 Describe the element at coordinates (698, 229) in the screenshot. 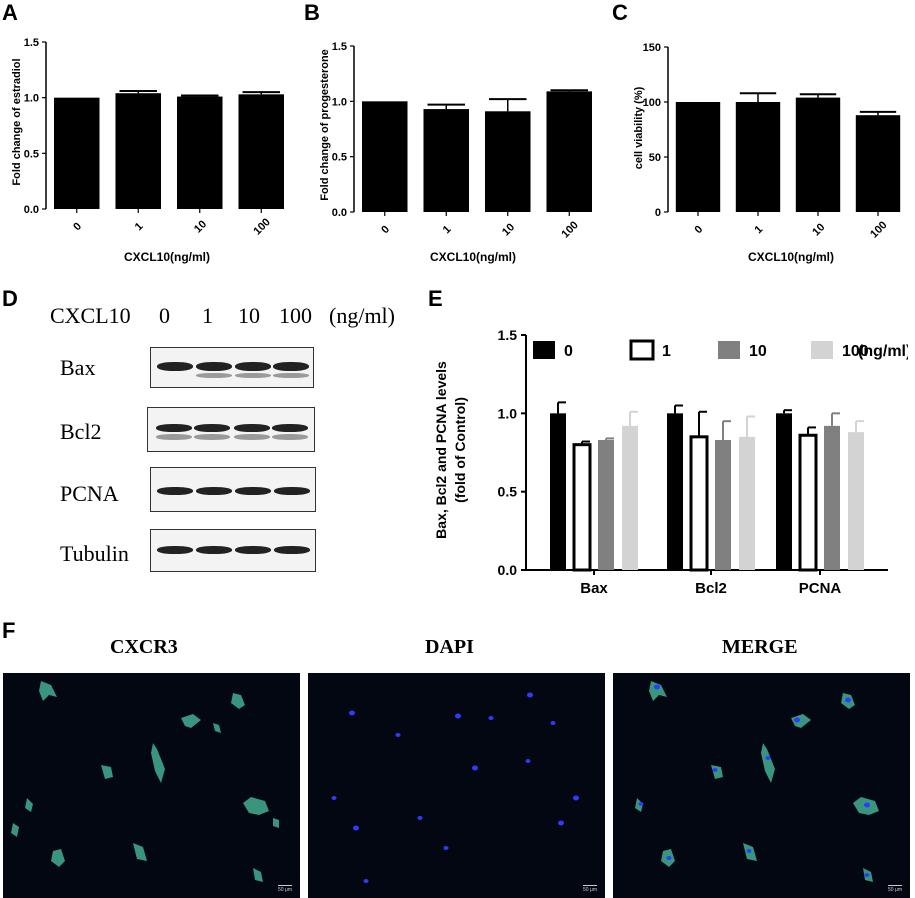

I see `chart-c-xtick-label: 0` at that location.